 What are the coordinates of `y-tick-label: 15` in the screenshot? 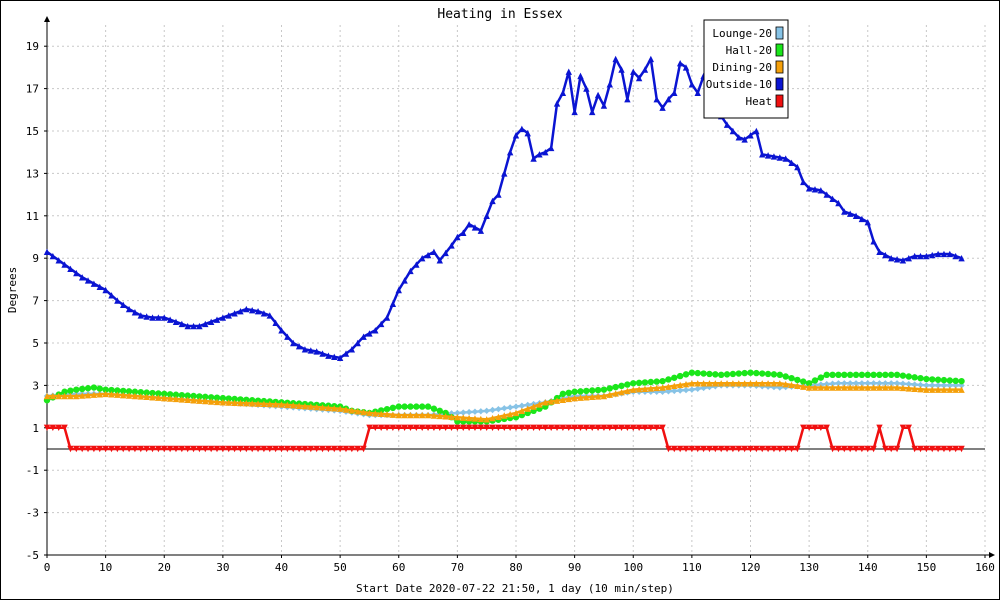 It's located at (32, 131).